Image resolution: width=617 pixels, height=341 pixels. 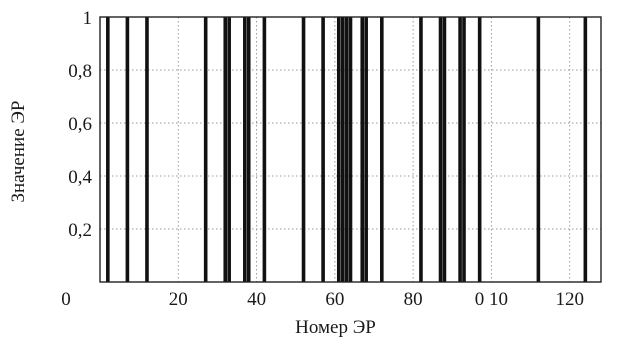 What do you see at coordinates (80, 177) in the screenshot?
I see `y-tick-label: 0,4` at bounding box center [80, 177].